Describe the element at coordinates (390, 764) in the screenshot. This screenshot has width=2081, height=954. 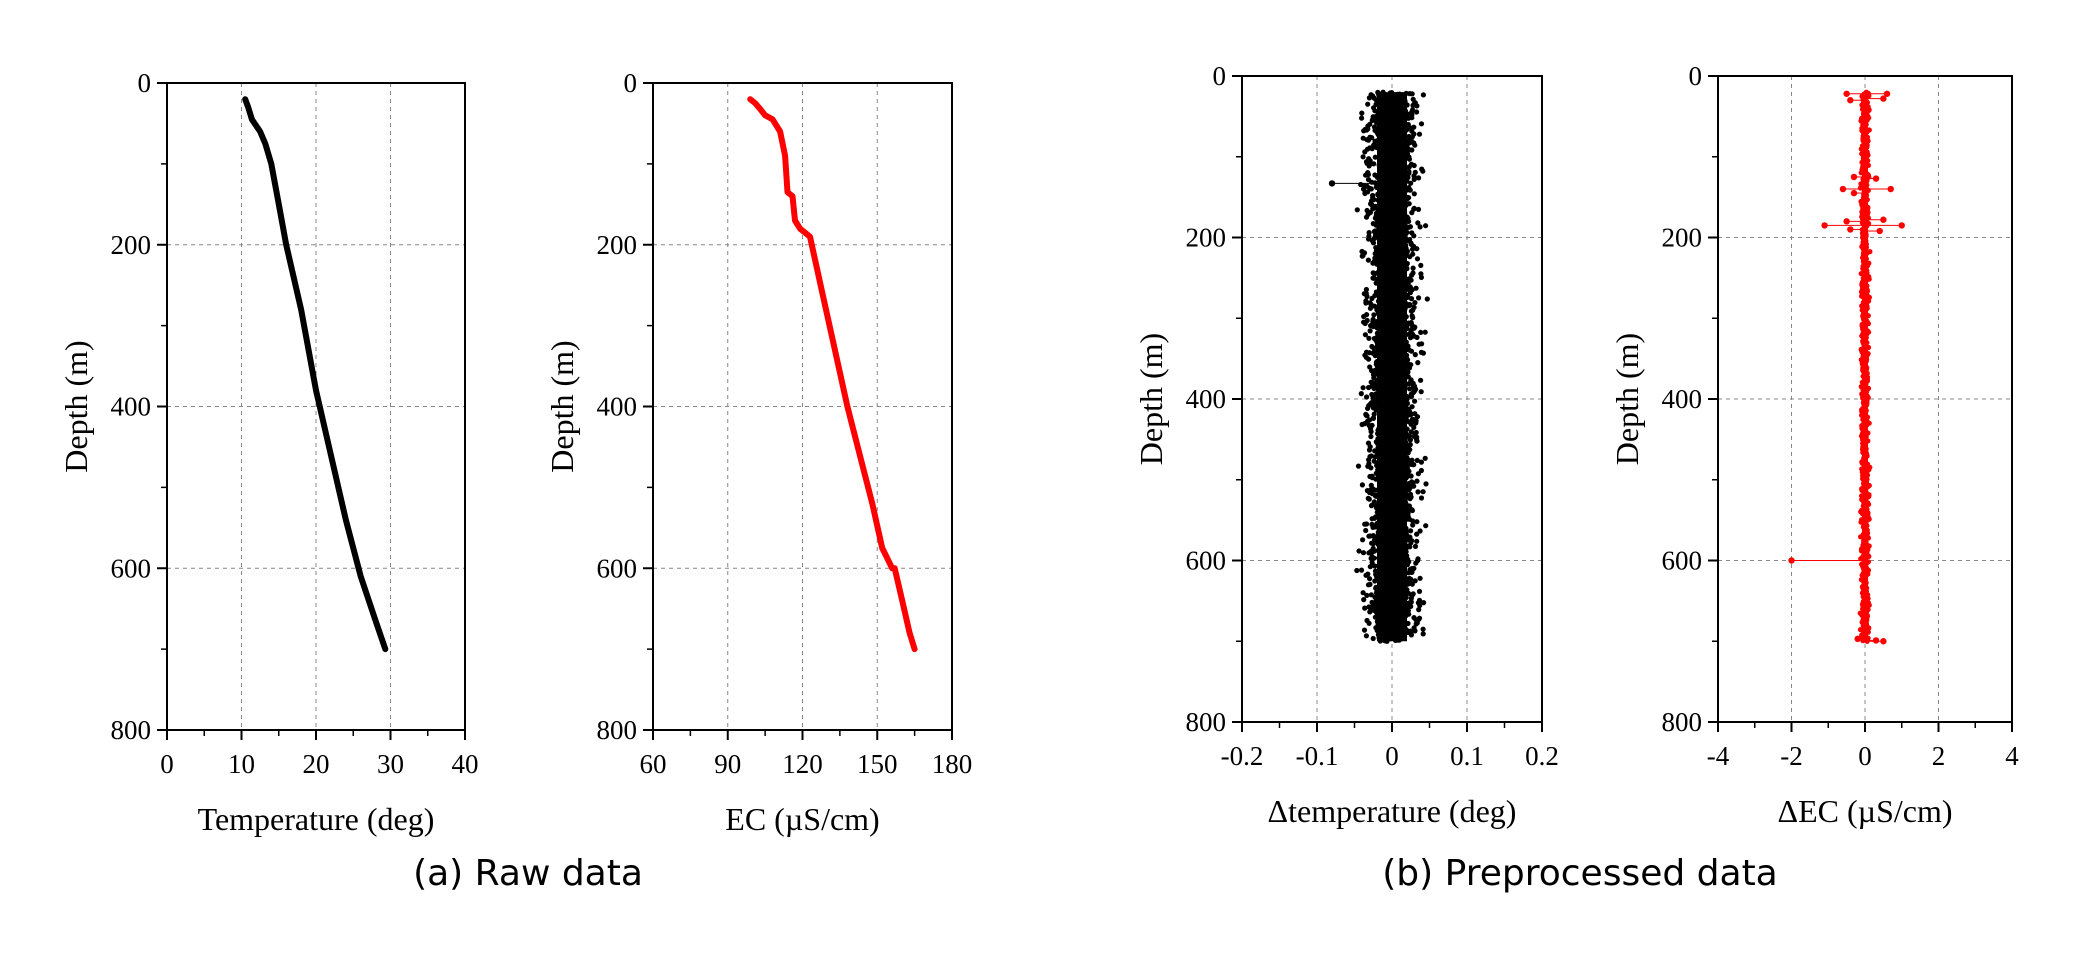
I see `x-tick-label: 30` at that location.